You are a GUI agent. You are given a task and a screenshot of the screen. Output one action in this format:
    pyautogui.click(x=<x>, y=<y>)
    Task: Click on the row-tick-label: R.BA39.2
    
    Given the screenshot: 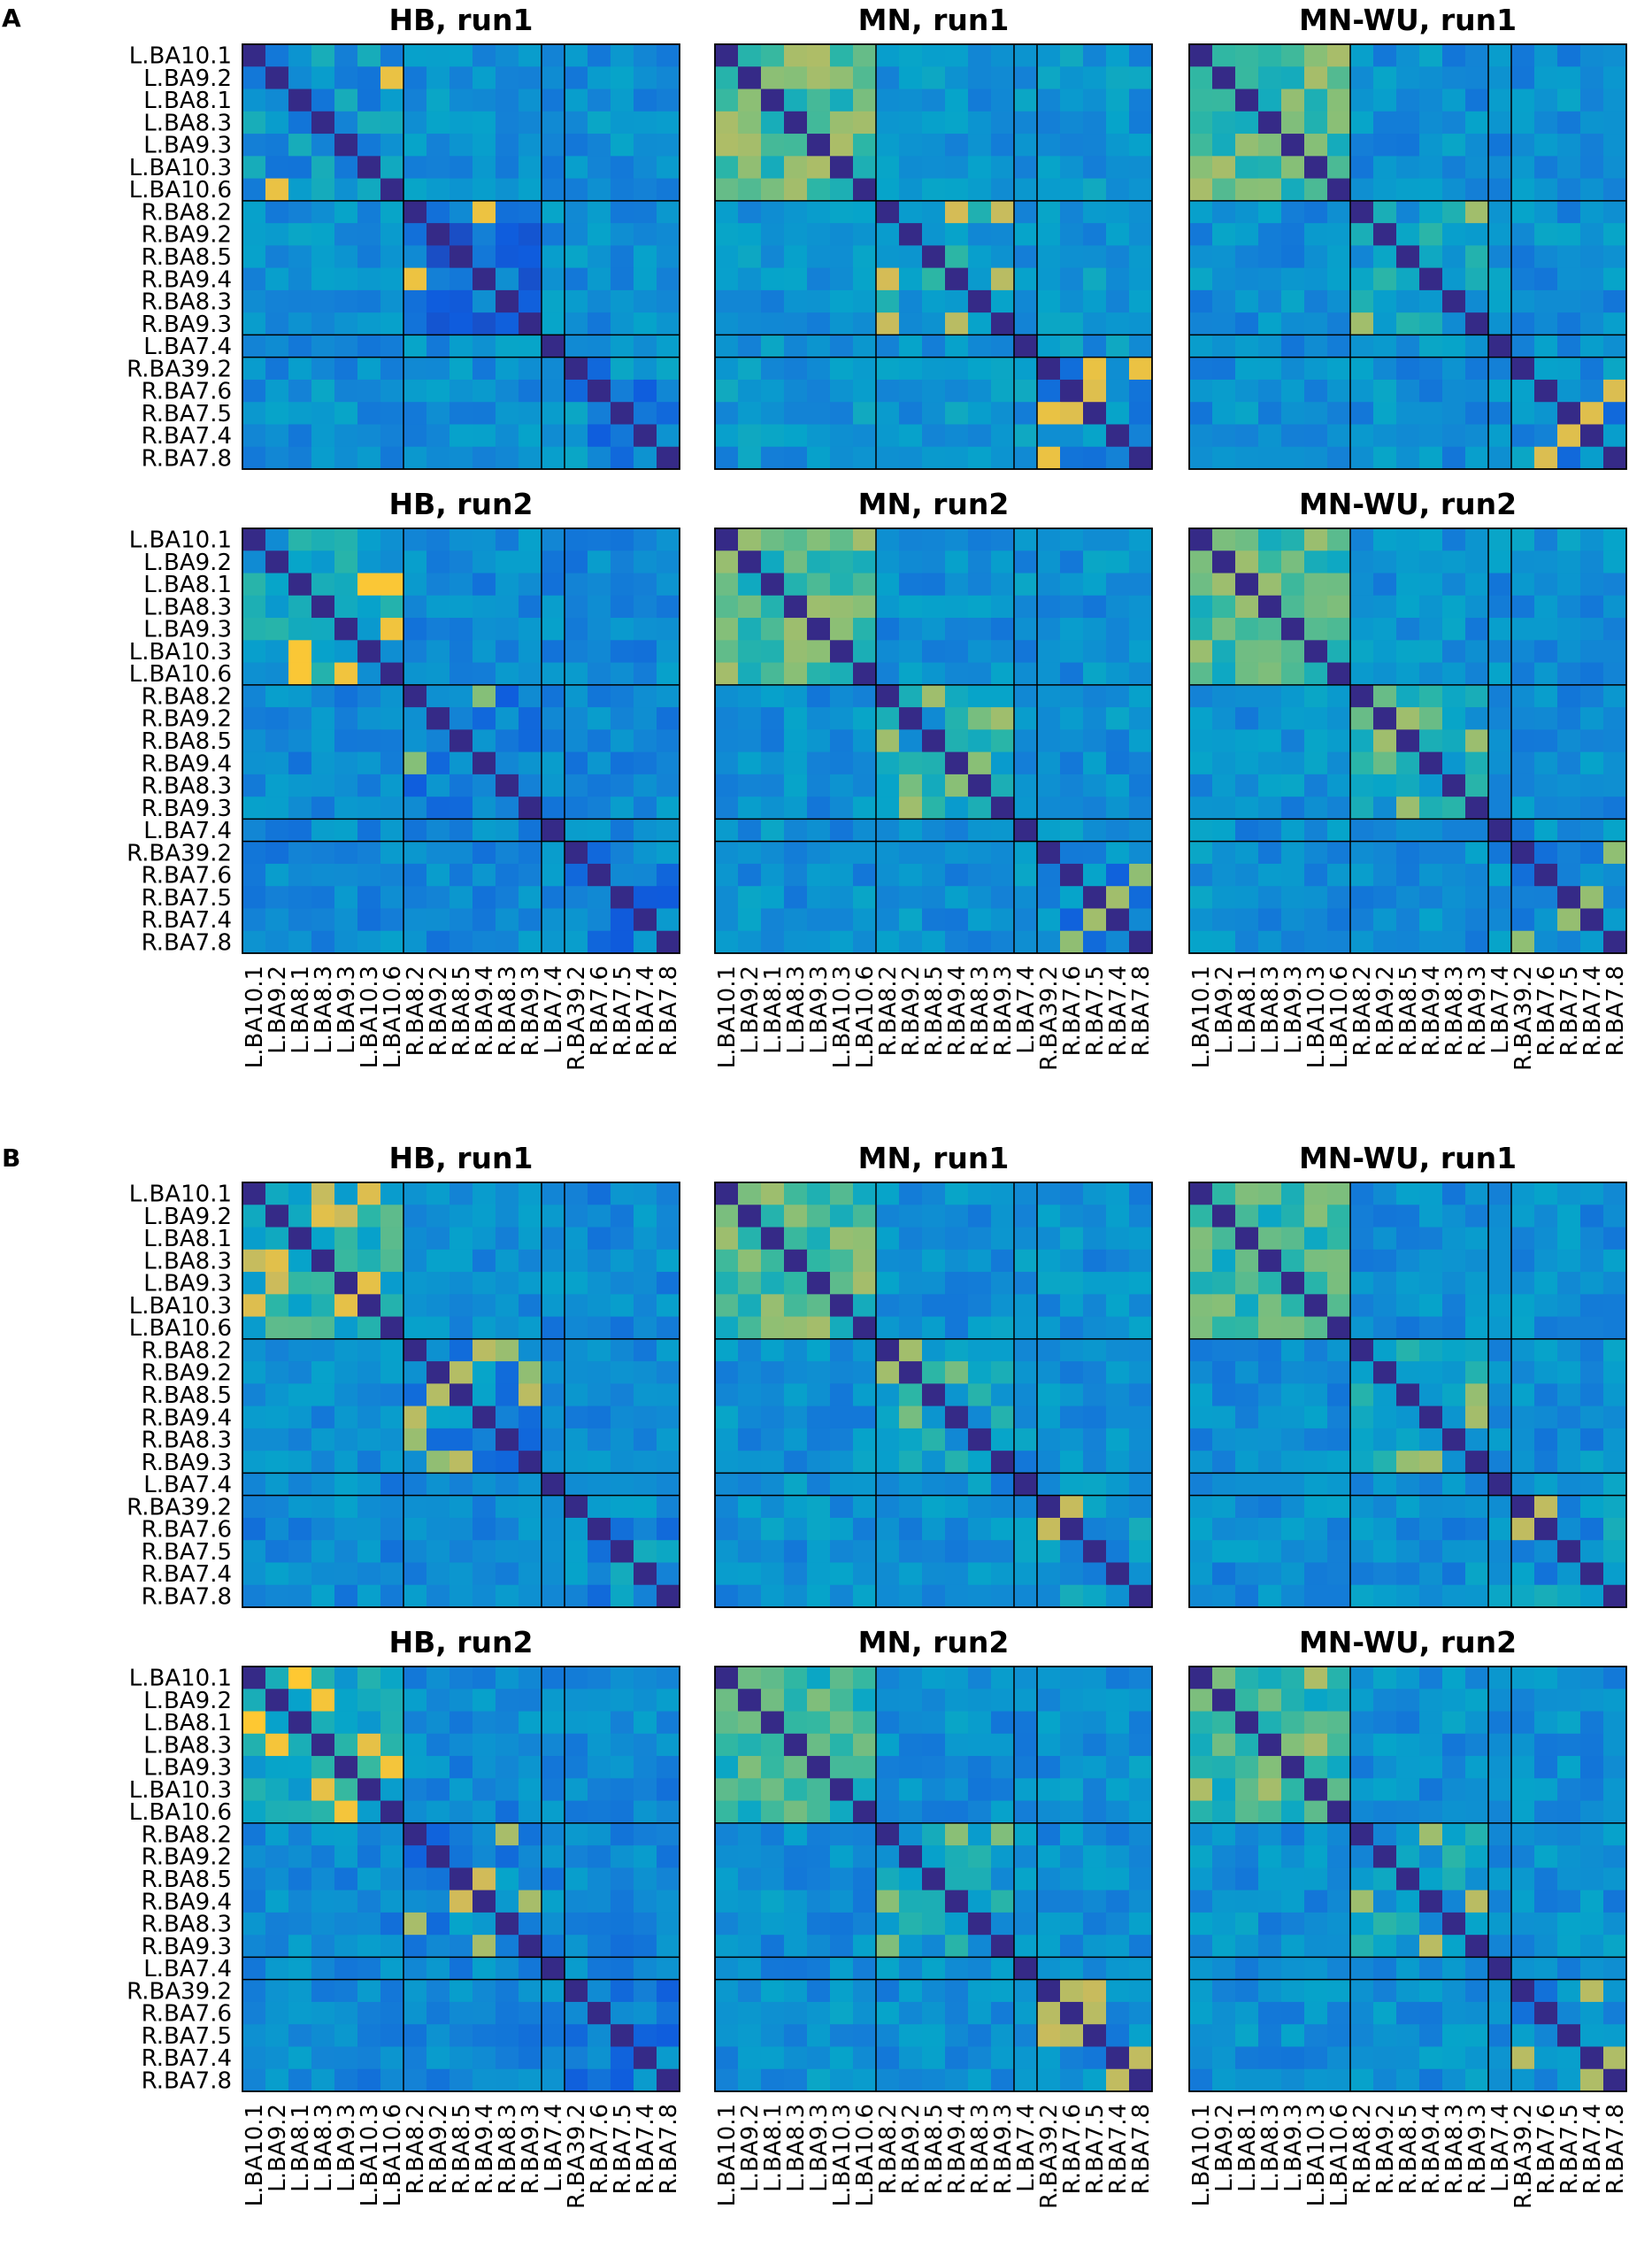 What is the action you would take?
    pyautogui.click(x=179, y=369)
    